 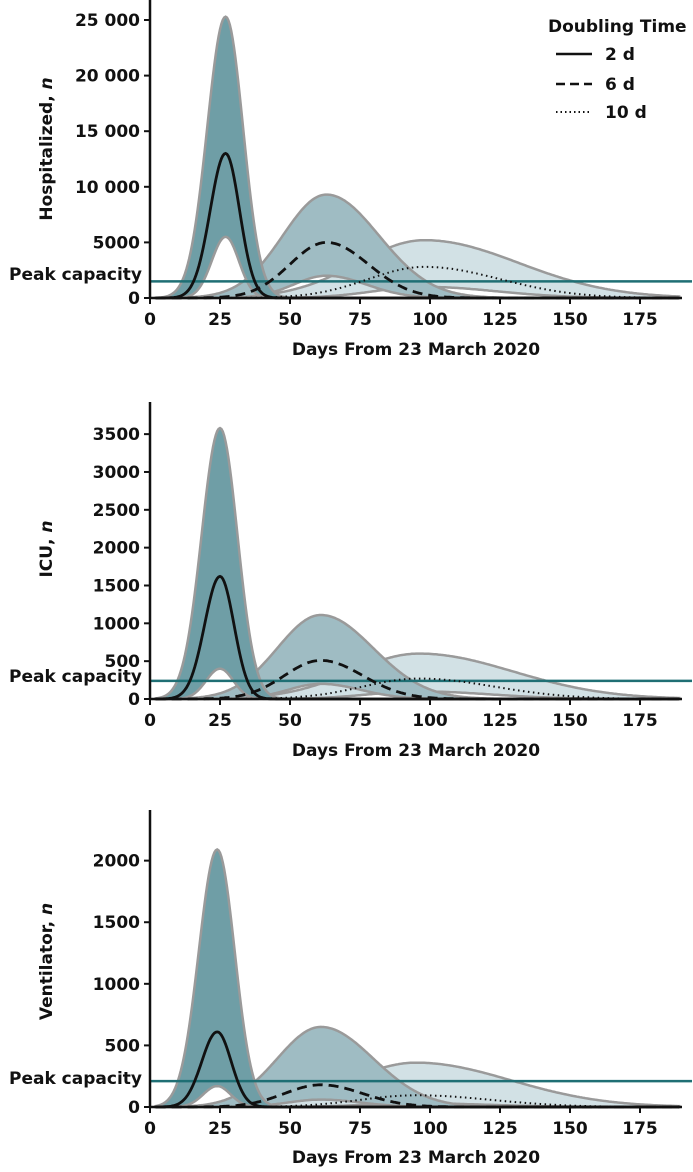 I want to click on legend-label-2d: 2 d, so click(x=620, y=55).